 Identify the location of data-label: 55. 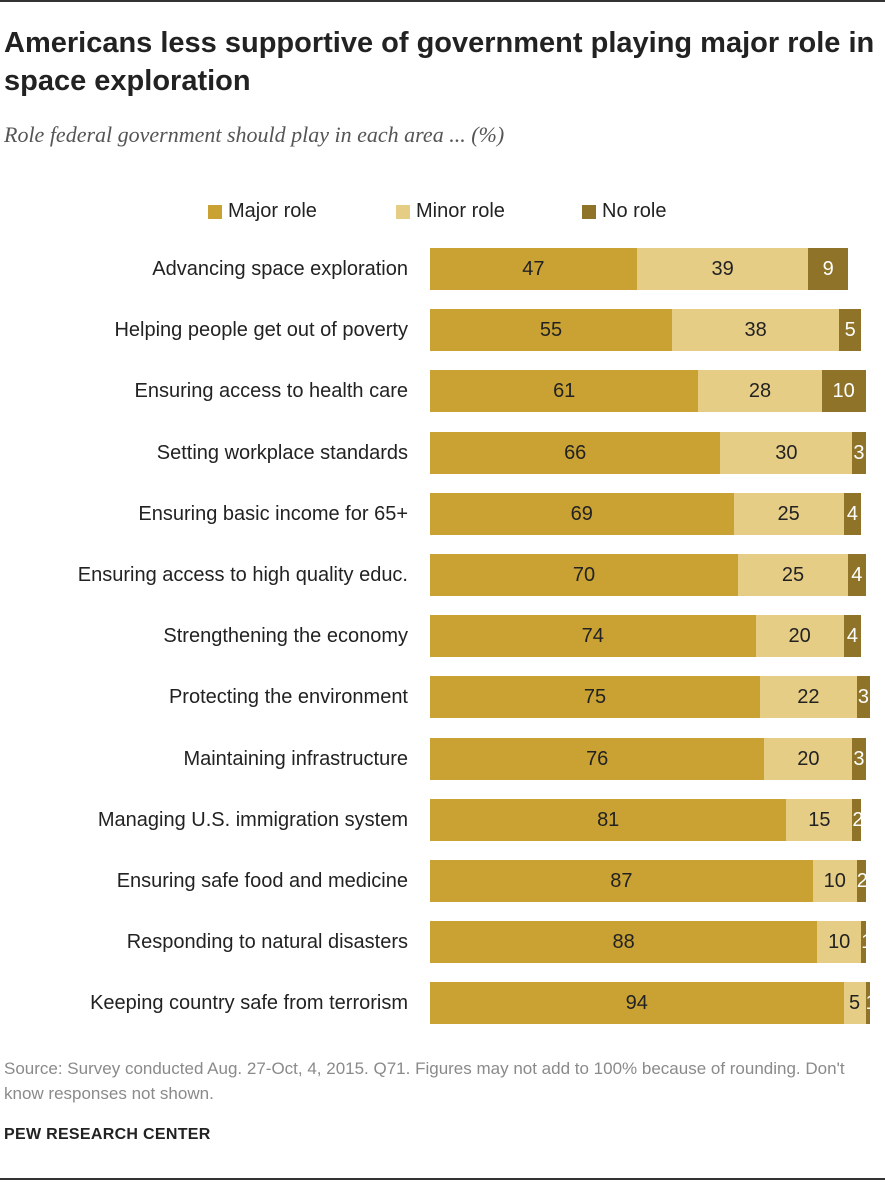
(551, 330).